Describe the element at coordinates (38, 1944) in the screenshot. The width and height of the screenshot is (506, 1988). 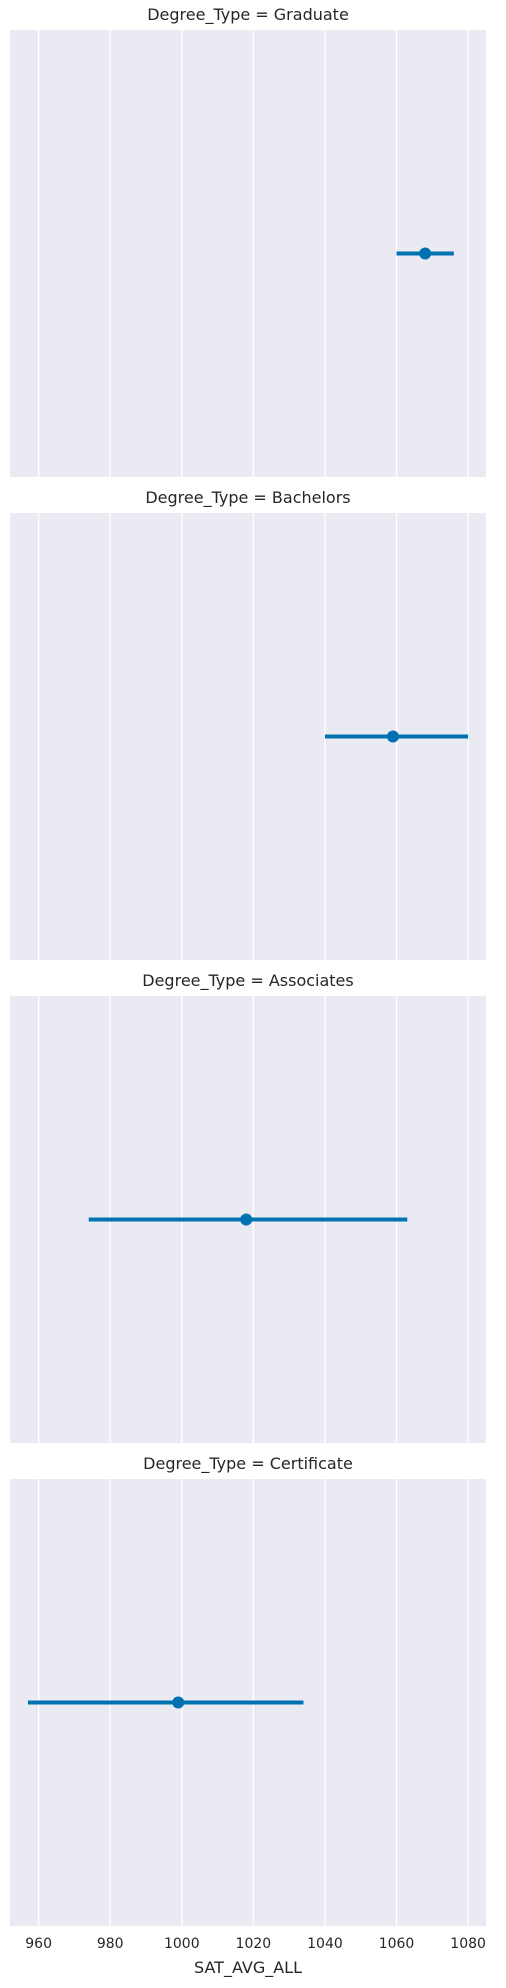
I see `x-tick-label: 960` at that location.